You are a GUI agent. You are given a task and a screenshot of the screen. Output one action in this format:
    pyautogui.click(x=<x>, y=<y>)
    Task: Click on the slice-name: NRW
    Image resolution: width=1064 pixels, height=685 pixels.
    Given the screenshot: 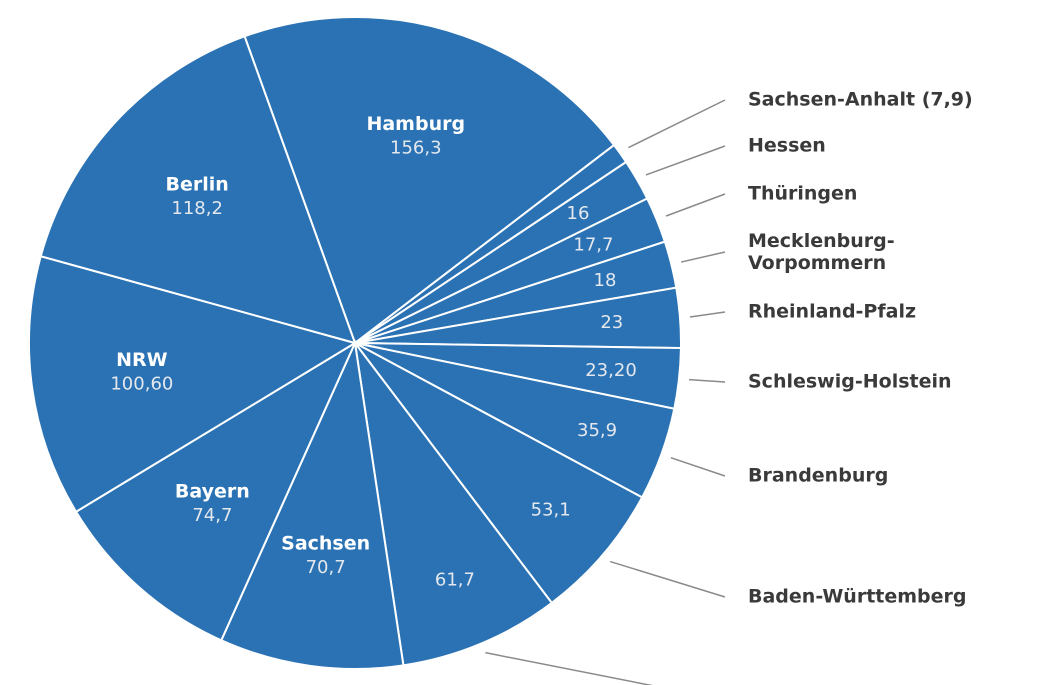 What is the action you would take?
    pyautogui.click(x=142, y=360)
    